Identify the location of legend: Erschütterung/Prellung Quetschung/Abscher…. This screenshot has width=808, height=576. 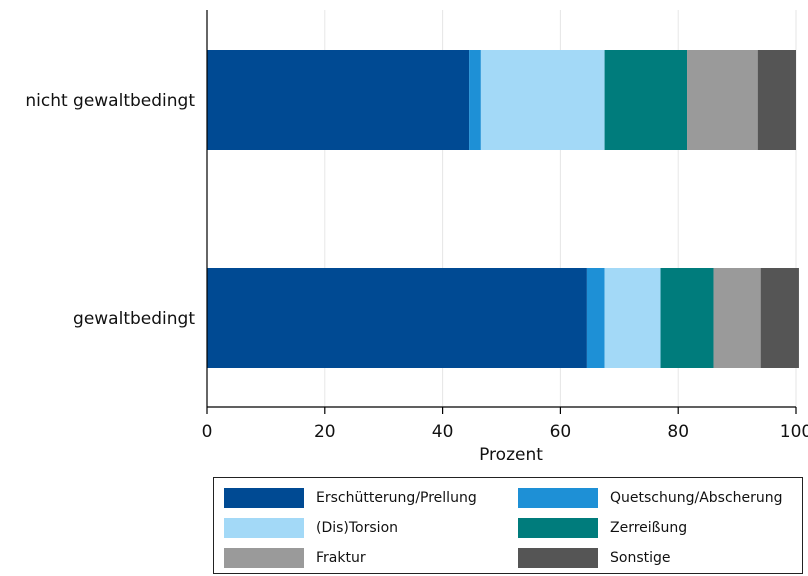
(508, 525).